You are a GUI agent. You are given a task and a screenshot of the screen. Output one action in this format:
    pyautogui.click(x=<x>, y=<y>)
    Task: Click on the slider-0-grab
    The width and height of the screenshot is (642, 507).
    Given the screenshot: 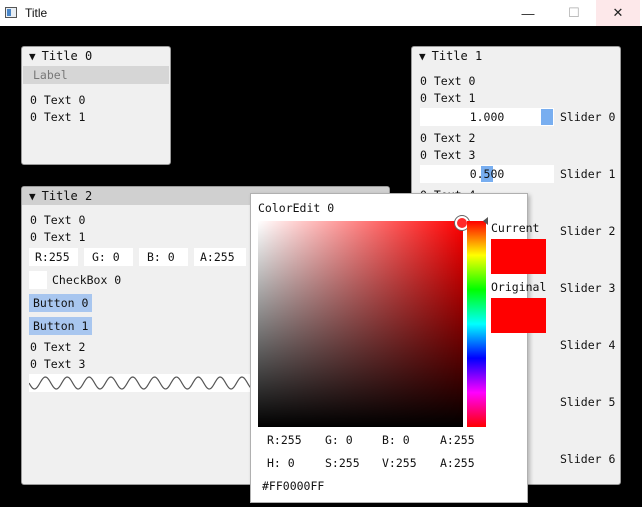 What is the action you would take?
    pyautogui.click(x=547, y=117)
    